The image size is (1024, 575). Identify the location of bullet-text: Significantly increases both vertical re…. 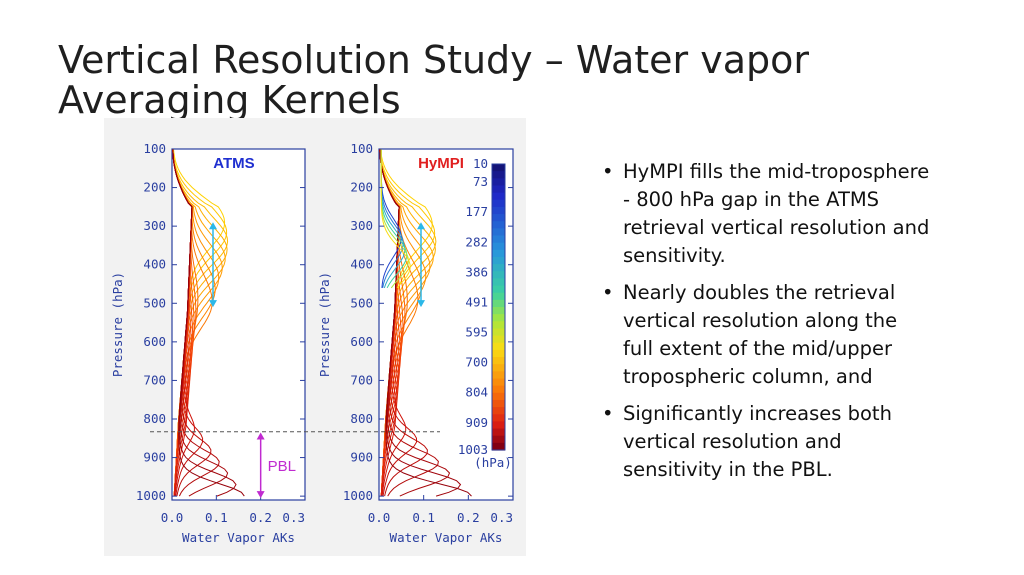
(757, 441).